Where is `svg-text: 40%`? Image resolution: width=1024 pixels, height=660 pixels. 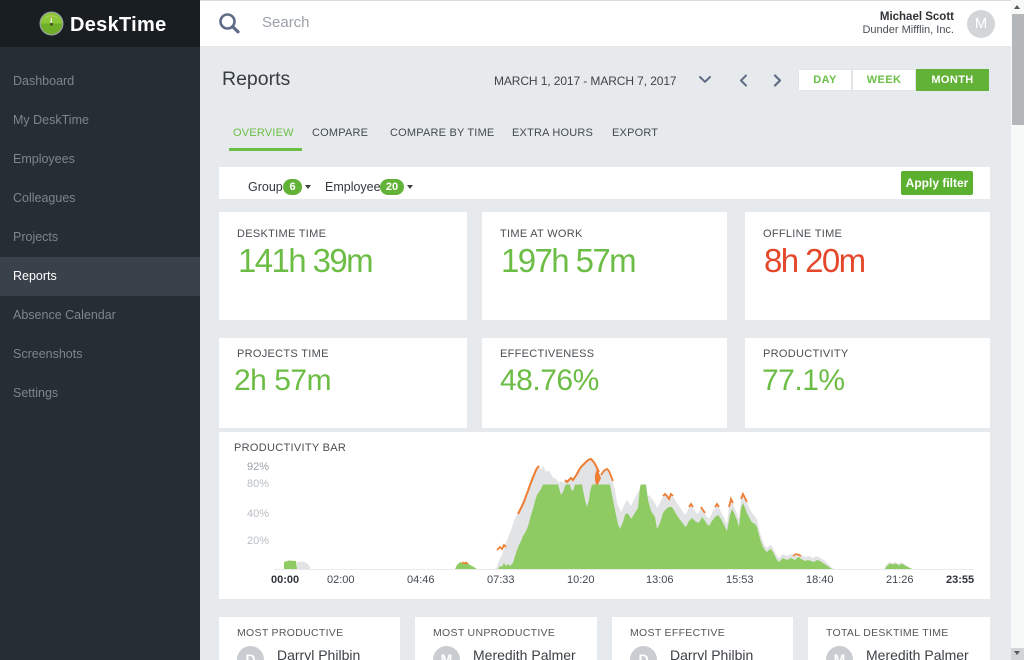 svg-text: 40% is located at coordinates (258, 514).